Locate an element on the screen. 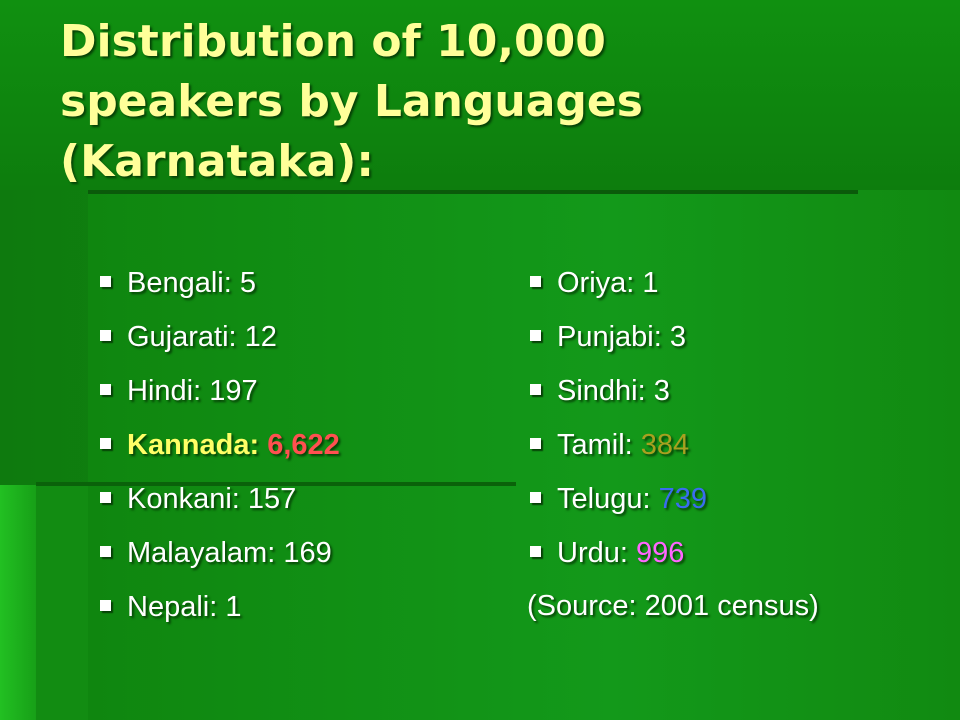 The width and height of the screenshot is (960, 720). list-item: Sindhi: 3 is located at coordinates (600, 391).